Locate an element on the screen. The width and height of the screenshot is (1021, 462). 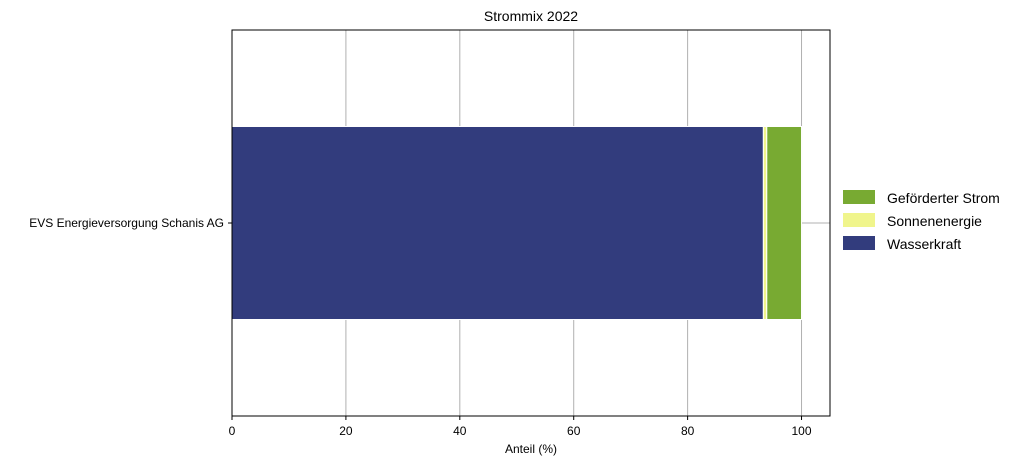
chart-title: Strommix 2022 is located at coordinates (531, 16).